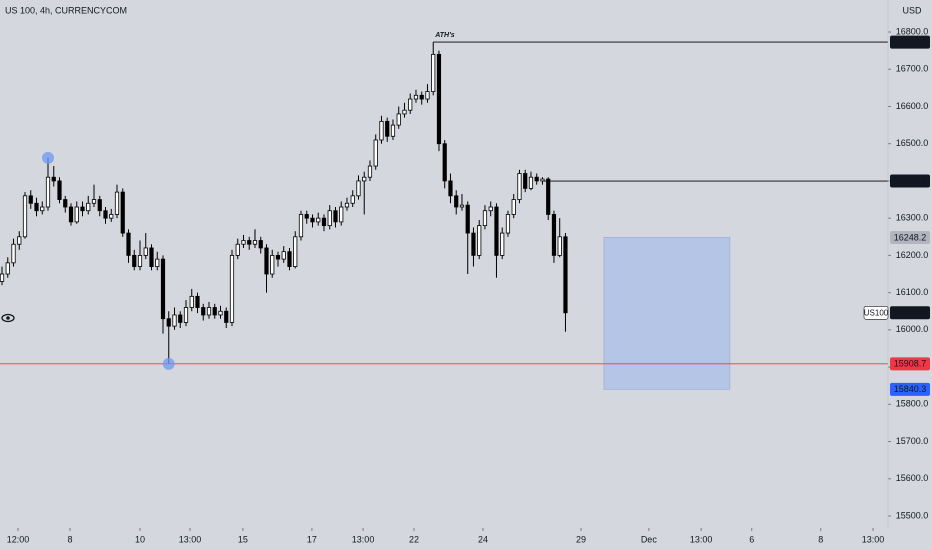 The width and height of the screenshot is (932, 550). Describe the element at coordinates (414, 539) in the screenshot. I see `x-tick-label: 22` at that location.